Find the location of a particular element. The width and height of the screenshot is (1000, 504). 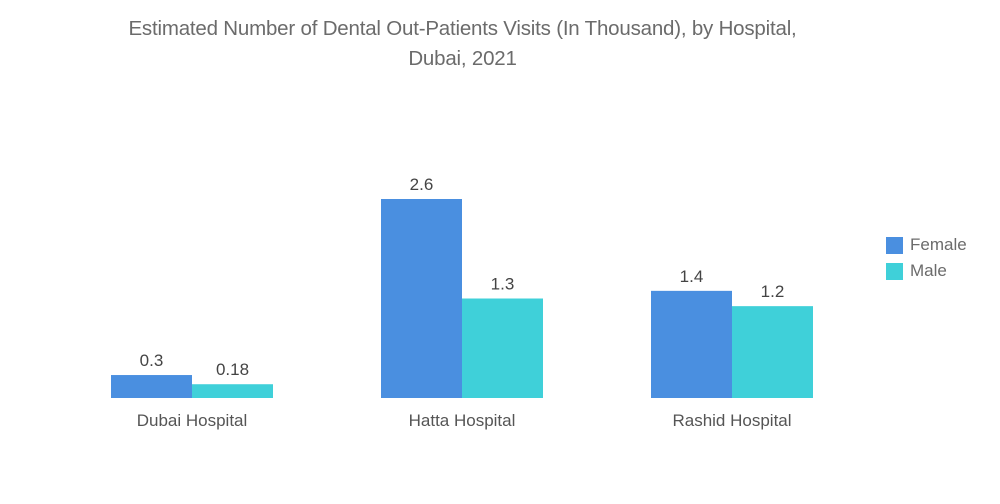

data-label-male-0: 0.18 is located at coordinates (232, 369).